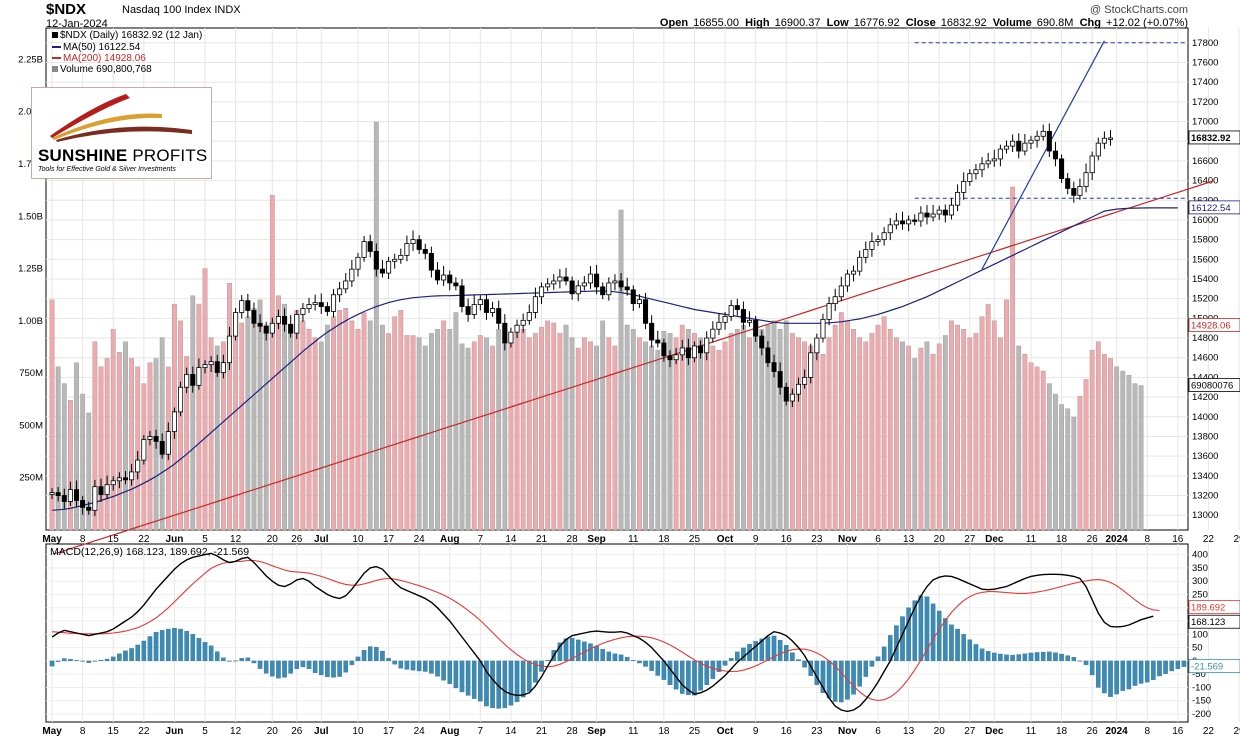  Describe the element at coordinates (837, 23) in the screenshot. I see `low-label: Low` at that location.